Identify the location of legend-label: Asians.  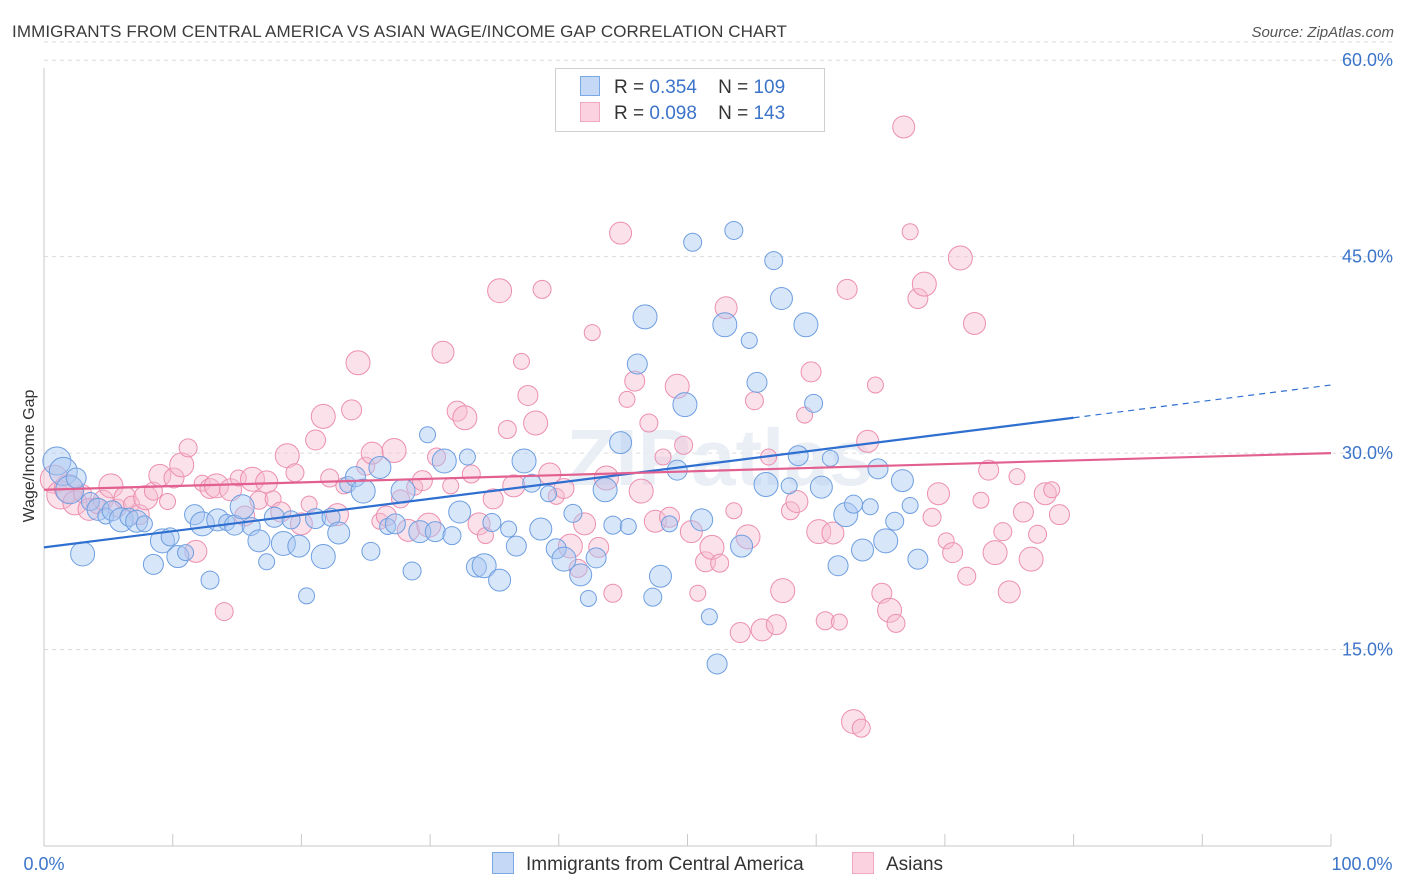
(915, 864).